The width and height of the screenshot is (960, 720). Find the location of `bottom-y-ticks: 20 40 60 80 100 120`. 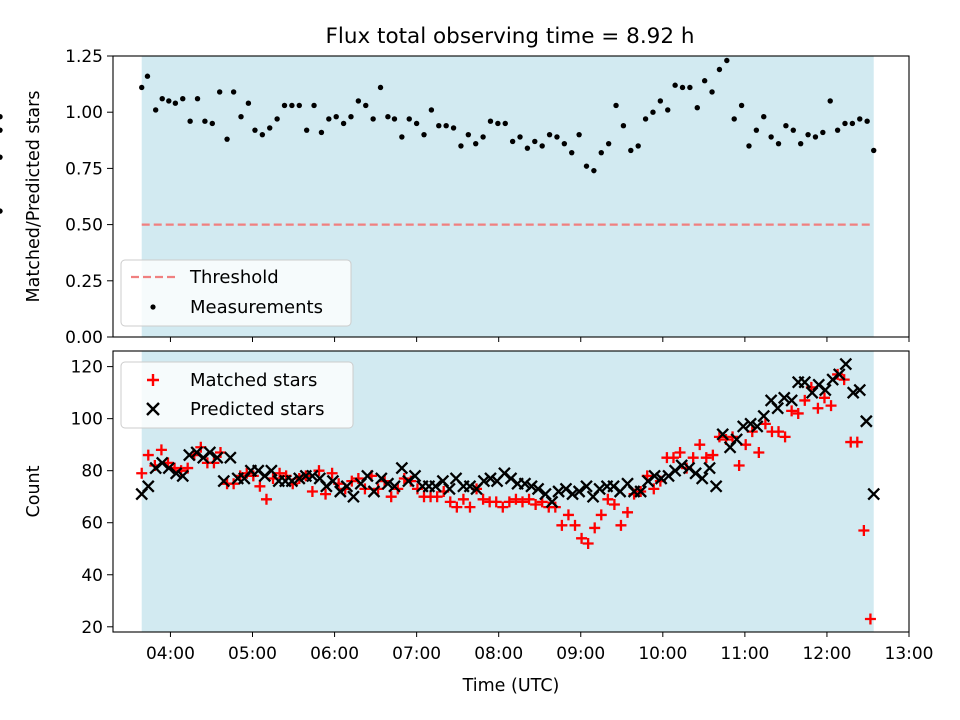

bottom-y-ticks: 20 40 60 80 100 120 is located at coordinates (92, 498).